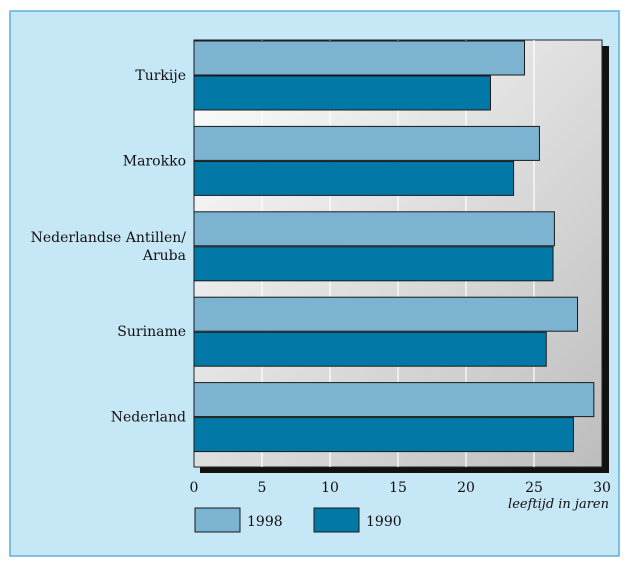 This screenshot has height=566, width=625. I want to click on x-tick-label: 25, so click(534, 488).